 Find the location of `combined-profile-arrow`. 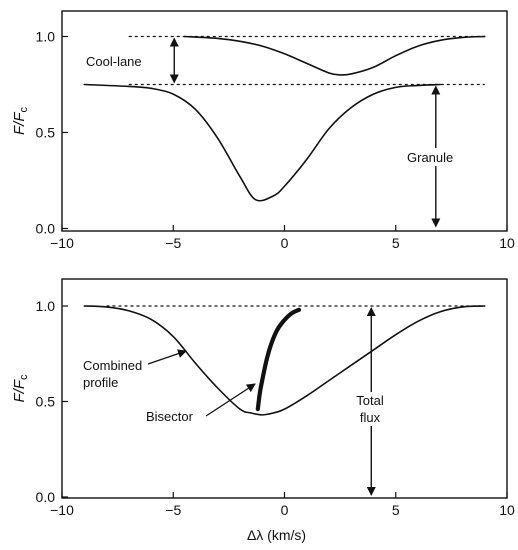

combined-profile-arrow is located at coordinates (167, 357).